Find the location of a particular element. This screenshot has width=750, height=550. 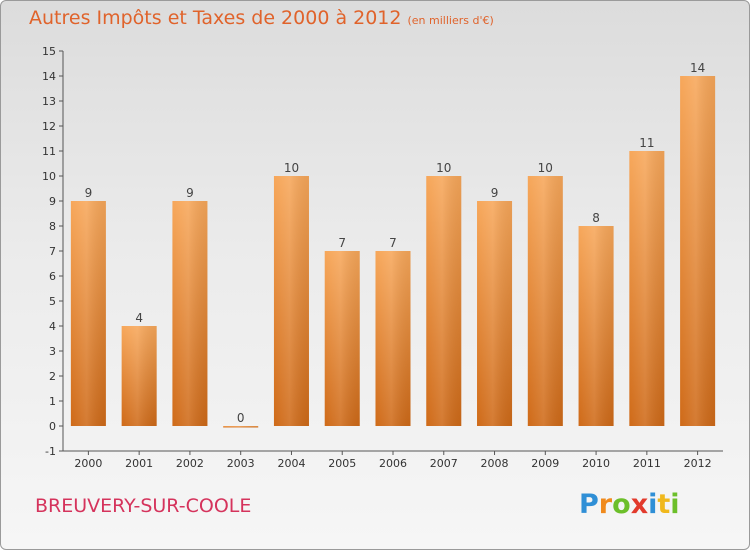

y-tick-label: 12 is located at coordinates (49, 126).